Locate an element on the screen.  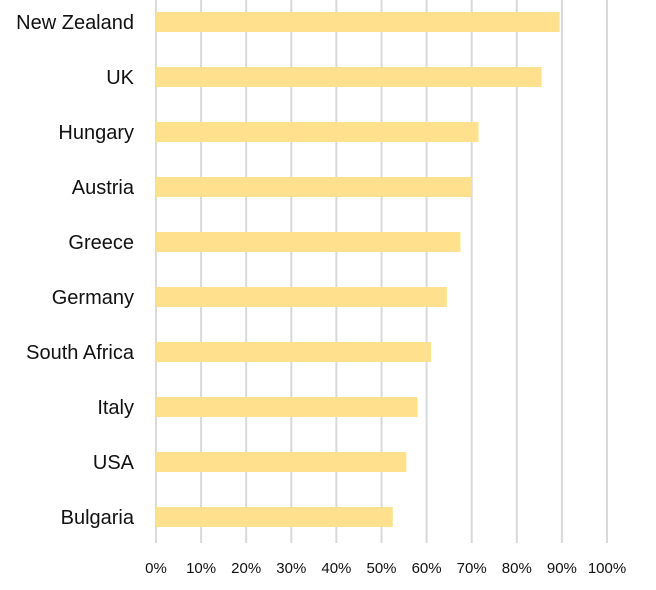
x-tick-label: 0% is located at coordinates (156, 568).